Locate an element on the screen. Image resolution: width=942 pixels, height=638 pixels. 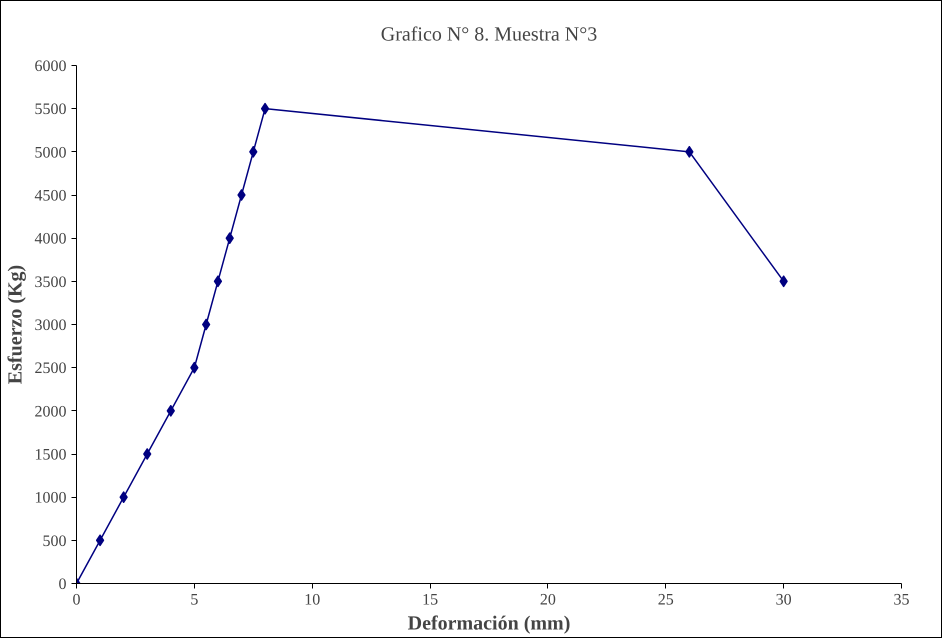
x-tick-label: 25 is located at coordinates (666, 600).